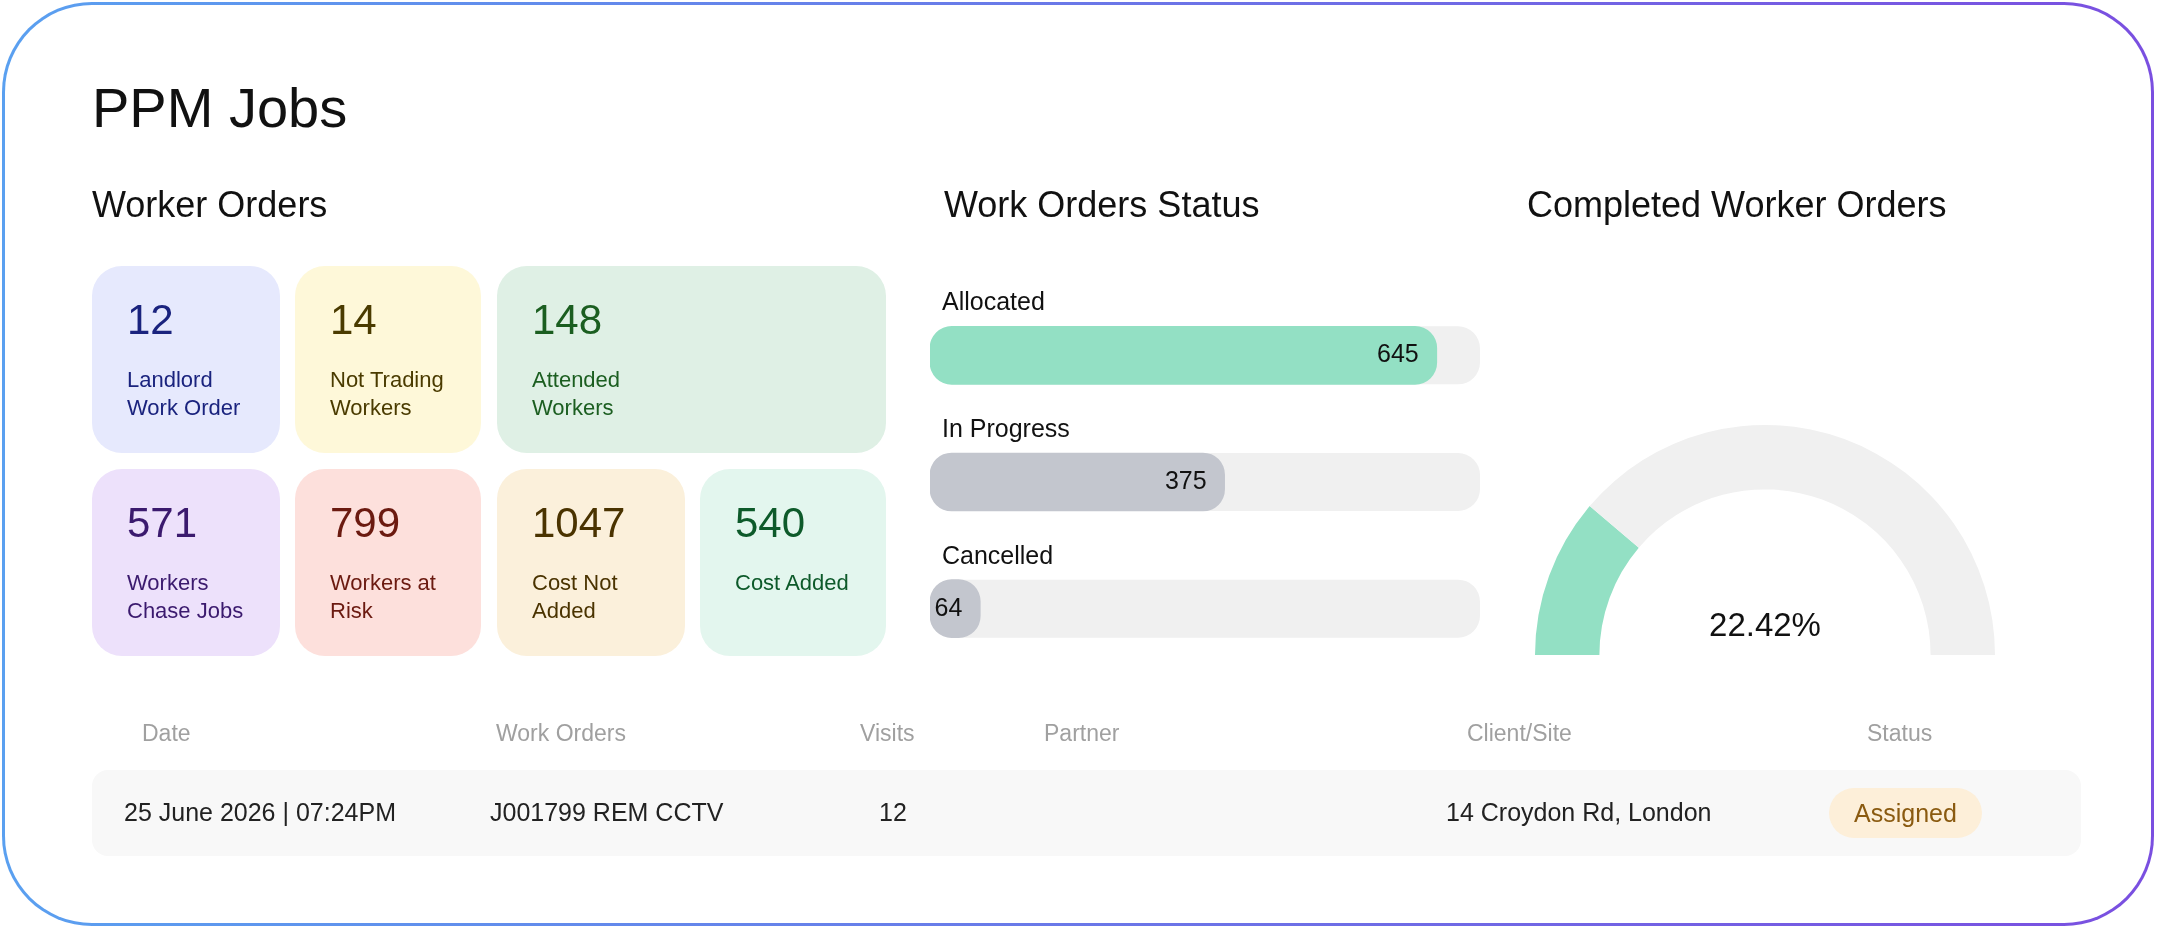 Image resolution: width=2160 pixels, height=932 pixels. Describe the element at coordinates (1737, 205) in the screenshot. I see `chart-title: Completed Worker Orders` at that location.